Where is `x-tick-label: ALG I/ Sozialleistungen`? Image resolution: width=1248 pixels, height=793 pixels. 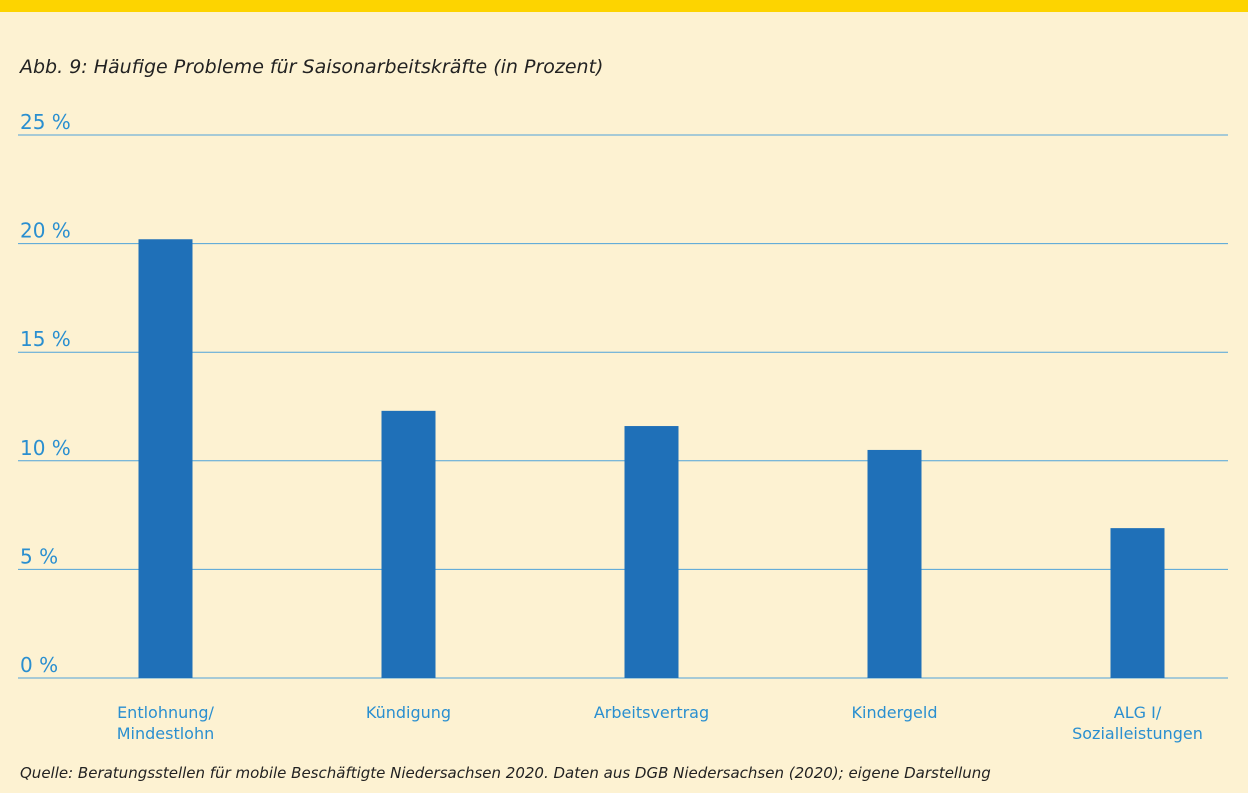 x-tick-label: ALG I/ Sozialleistungen is located at coordinates (1137, 723).